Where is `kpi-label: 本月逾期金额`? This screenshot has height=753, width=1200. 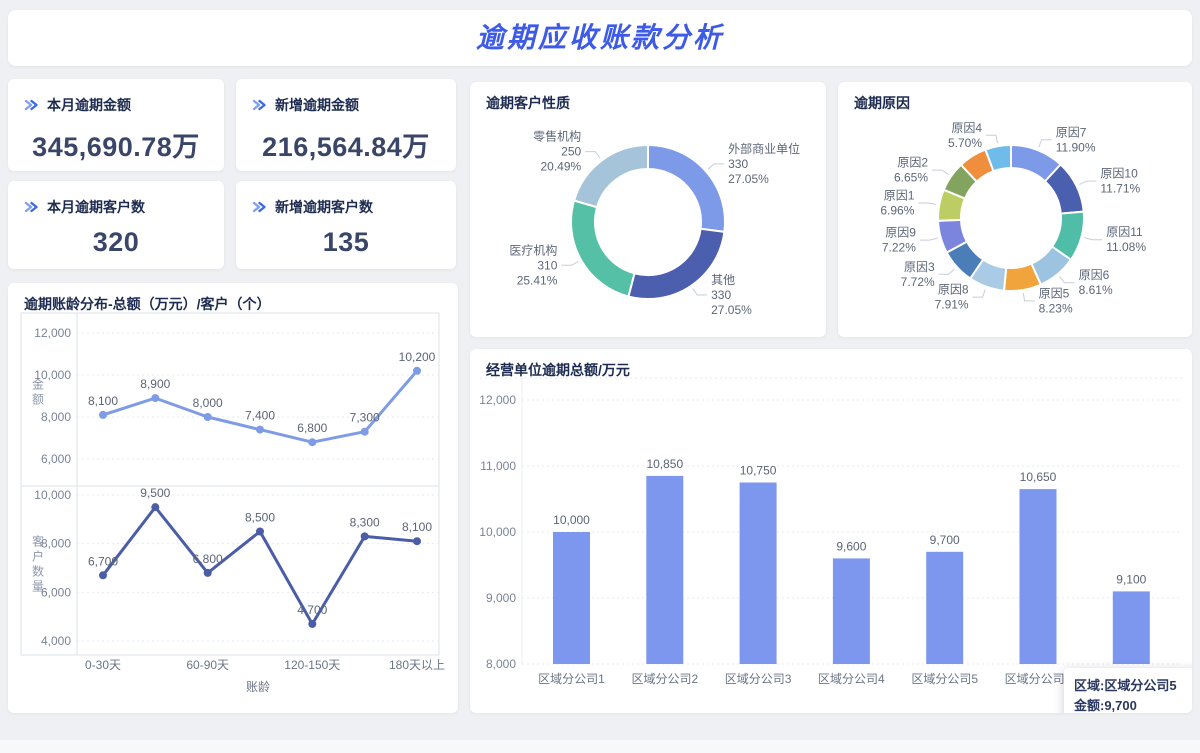 kpi-label: 本月逾期金额 is located at coordinates (89, 105).